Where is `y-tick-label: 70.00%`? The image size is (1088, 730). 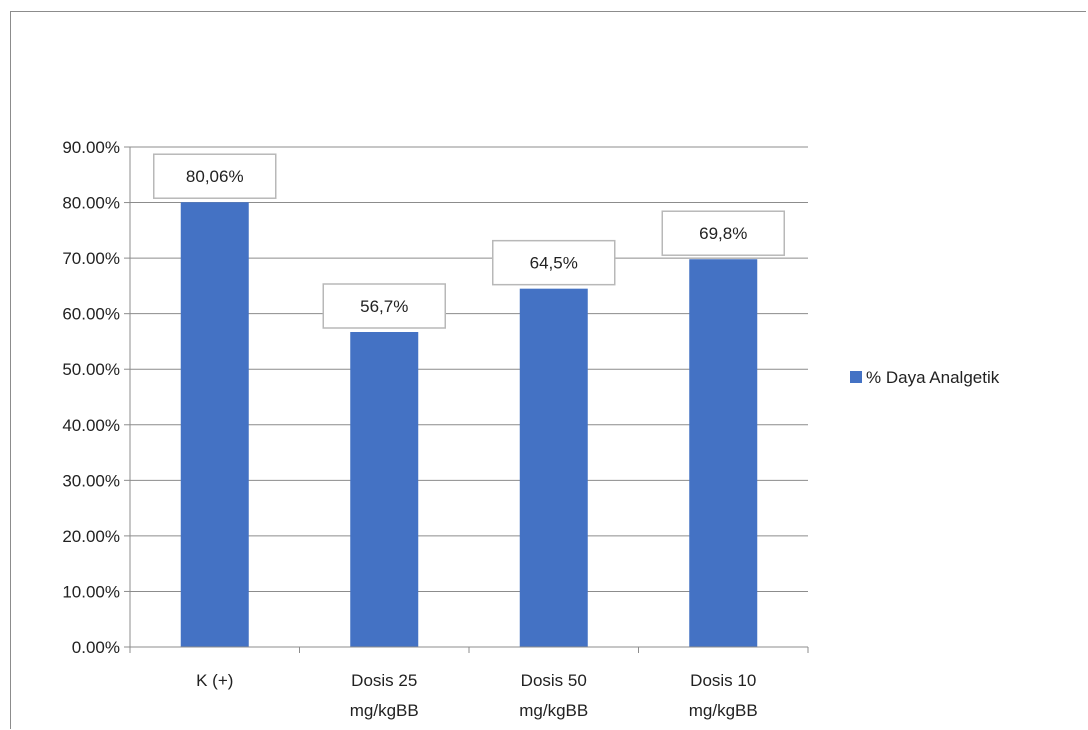
y-tick-label: 70.00% is located at coordinates (91, 258).